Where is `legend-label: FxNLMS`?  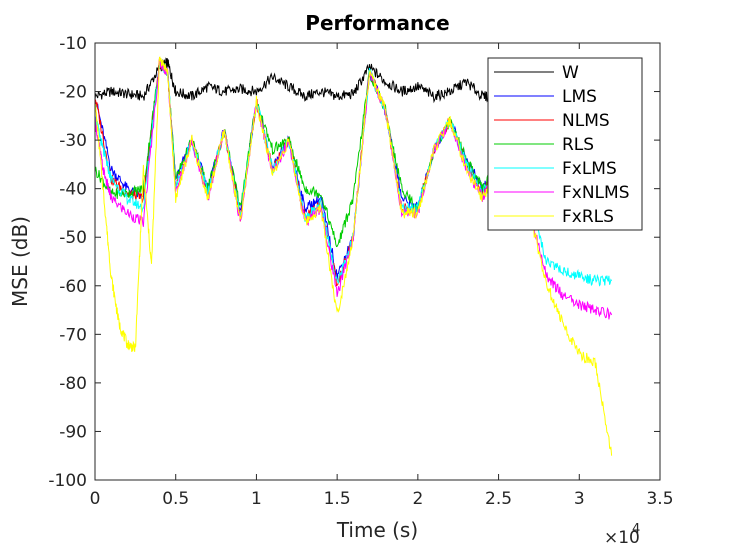
legend-label: FxNLMS is located at coordinates (596, 193).